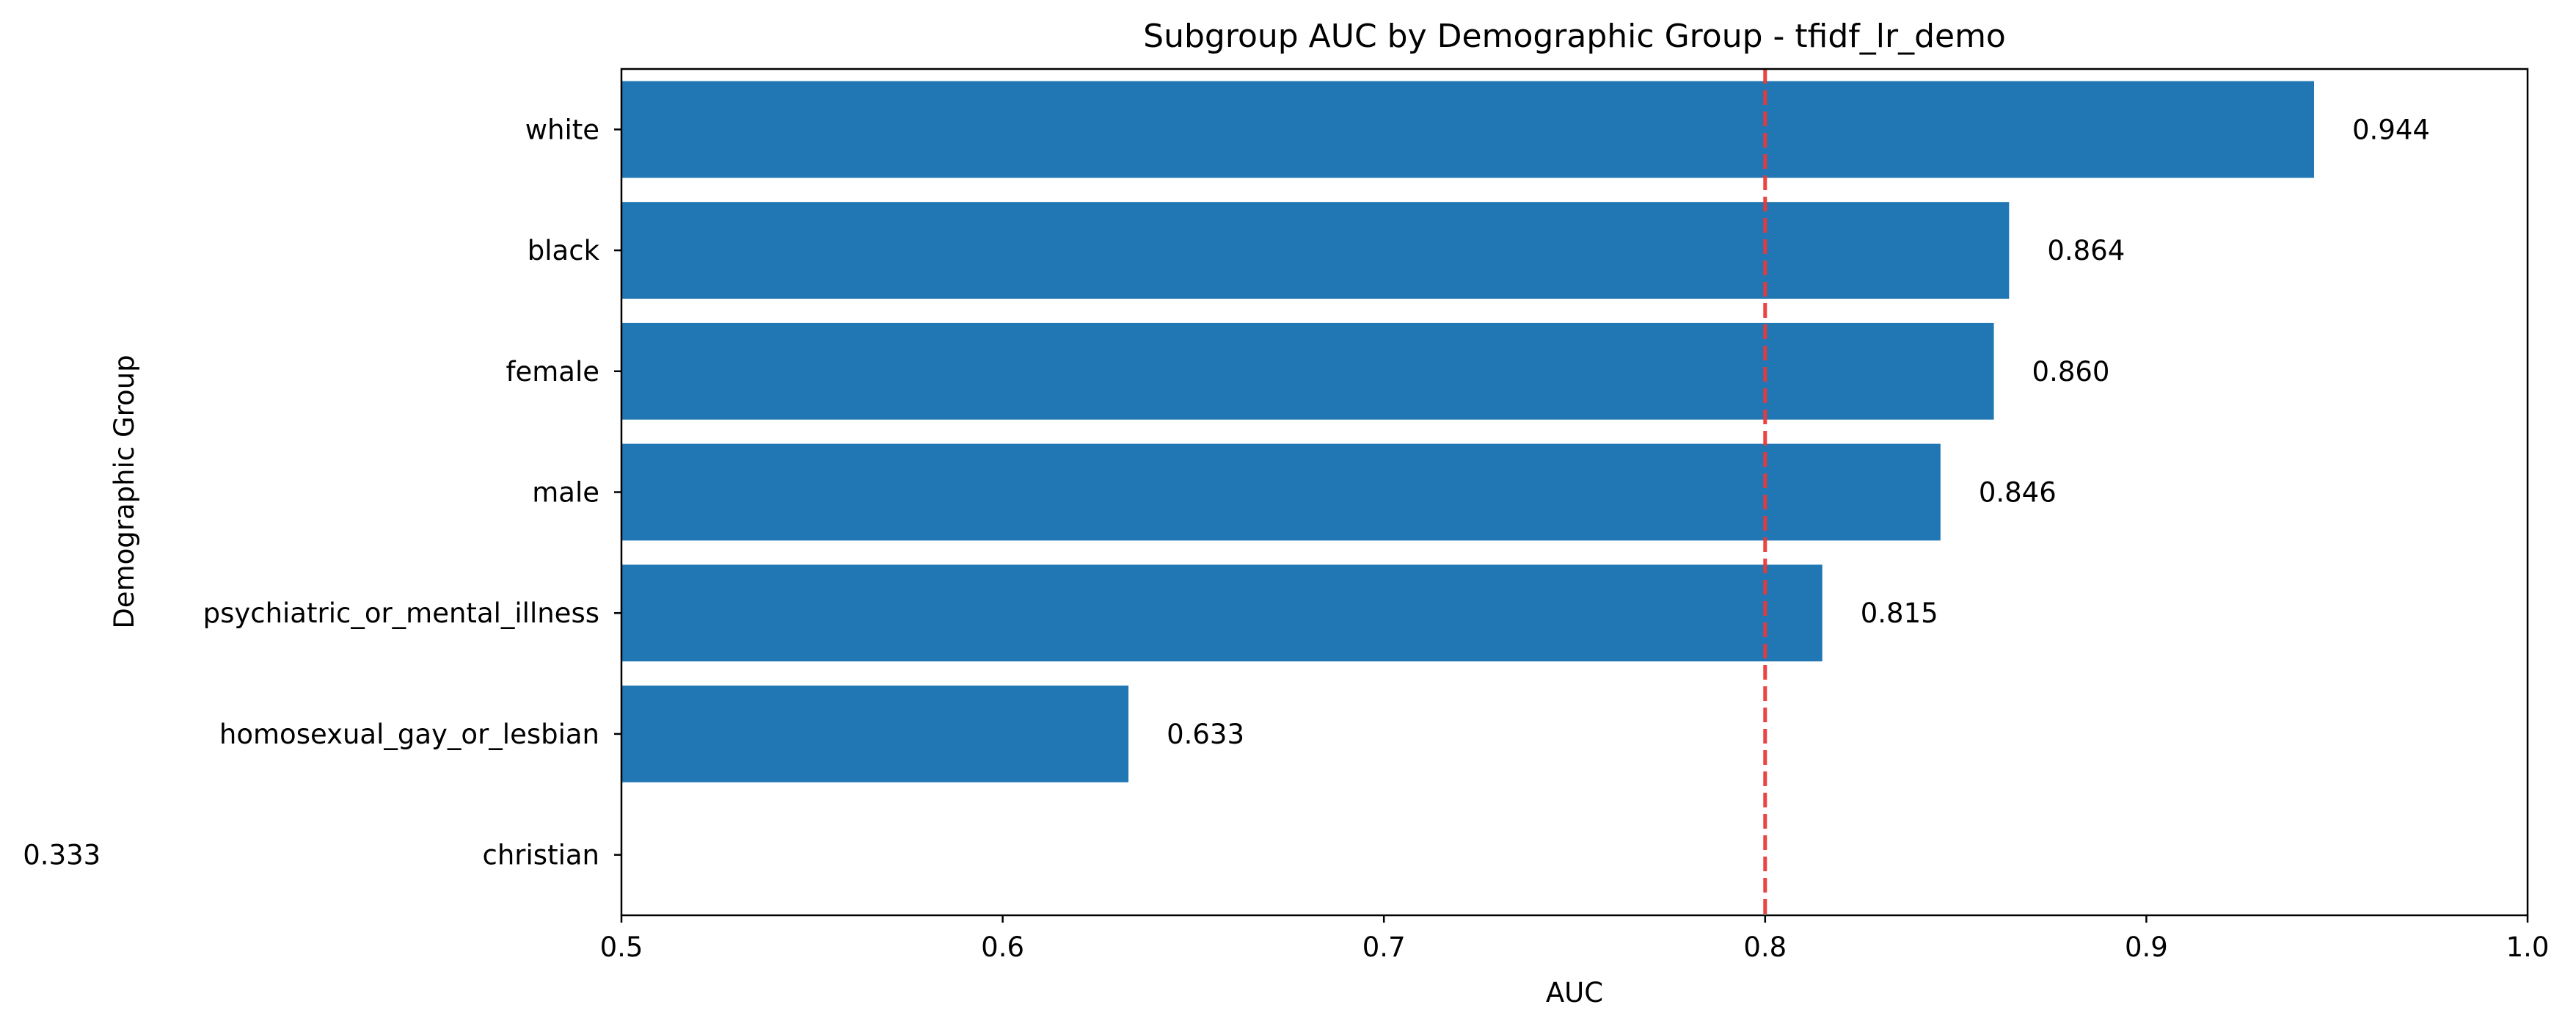 The image size is (2576, 1032). Describe the element at coordinates (125, 491) in the screenshot. I see `y-axis-label: Demographic Group` at that location.